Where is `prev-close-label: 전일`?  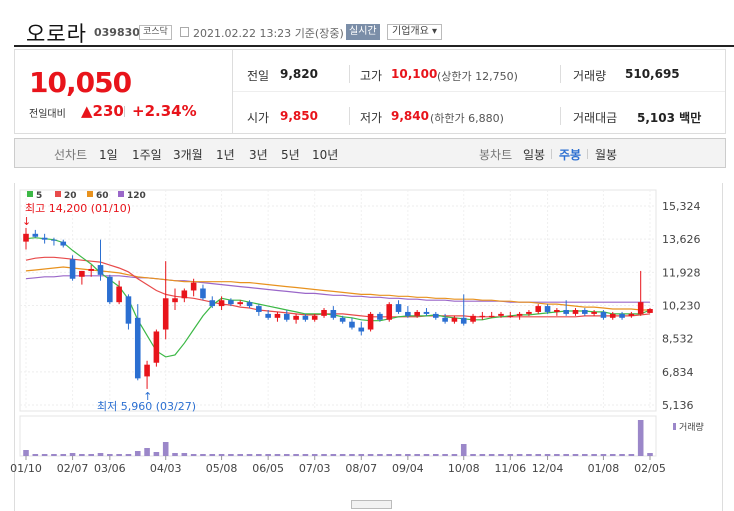
prev-close-label: 전일 is located at coordinates (258, 76).